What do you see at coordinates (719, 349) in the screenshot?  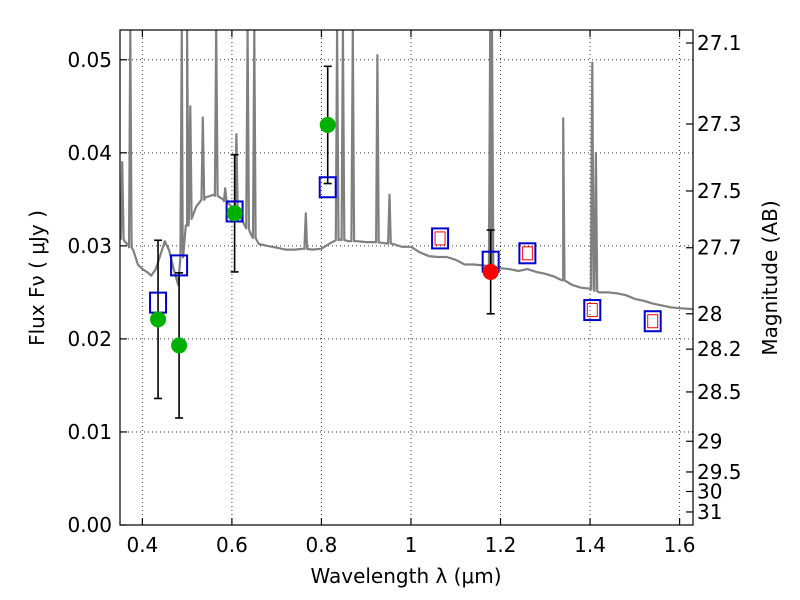 I see `y2-tick-label: 28.2` at bounding box center [719, 349].